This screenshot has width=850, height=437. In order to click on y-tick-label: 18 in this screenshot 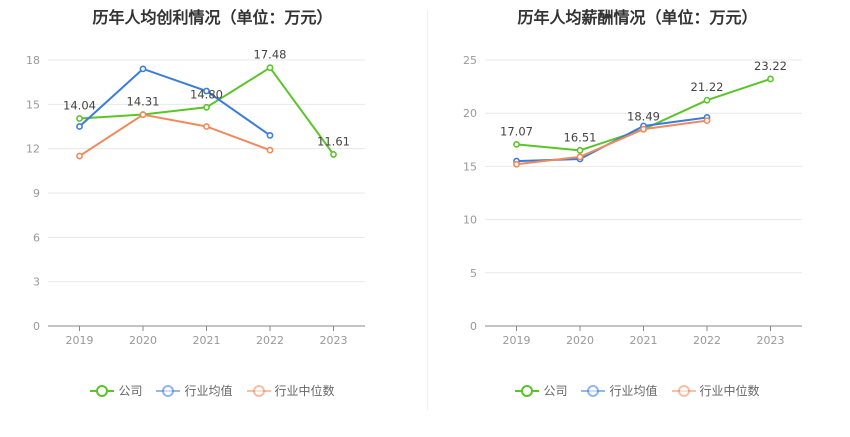, I will do `click(33, 60)`.